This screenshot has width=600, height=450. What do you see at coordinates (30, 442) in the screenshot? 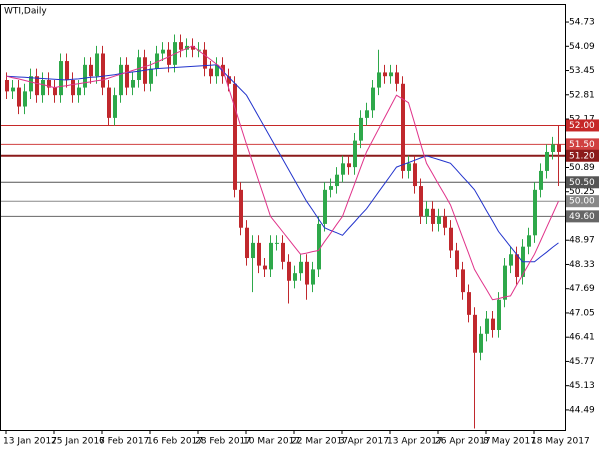
I see `x-tick-label: 13 Jan 2017` at bounding box center [30, 442].